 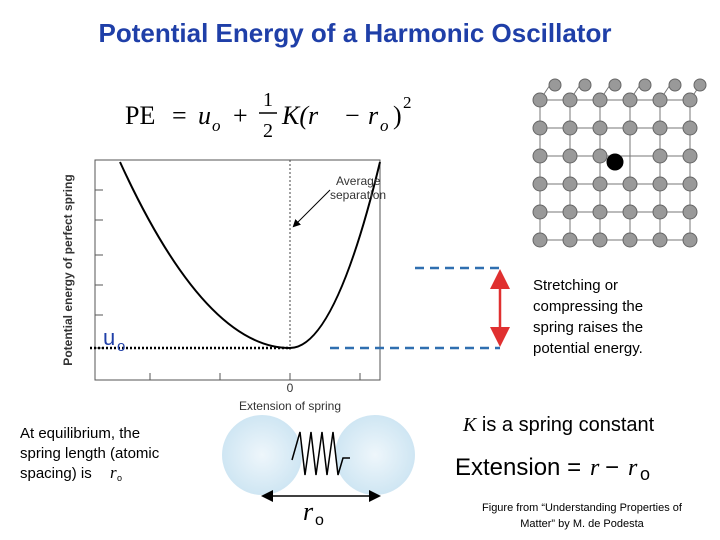 What do you see at coordinates (319, 520) in the screenshot?
I see `spacing-sub: o` at bounding box center [319, 520].